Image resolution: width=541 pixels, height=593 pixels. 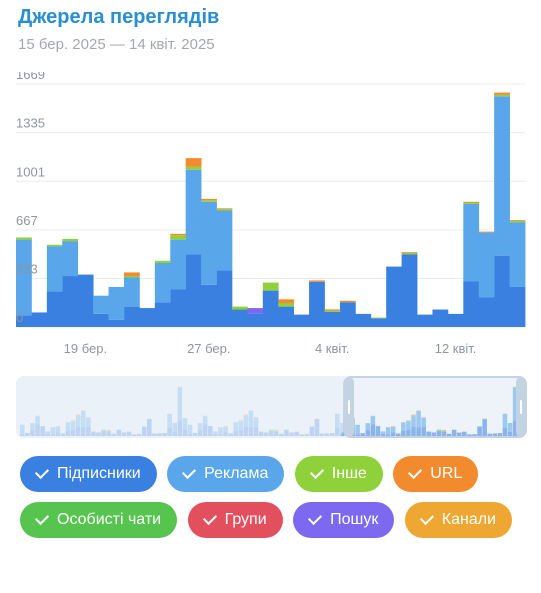 What do you see at coordinates (338, 474) in the screenshot?
I see `legend-chip-other: Інше` at bounding box center [338, 474].